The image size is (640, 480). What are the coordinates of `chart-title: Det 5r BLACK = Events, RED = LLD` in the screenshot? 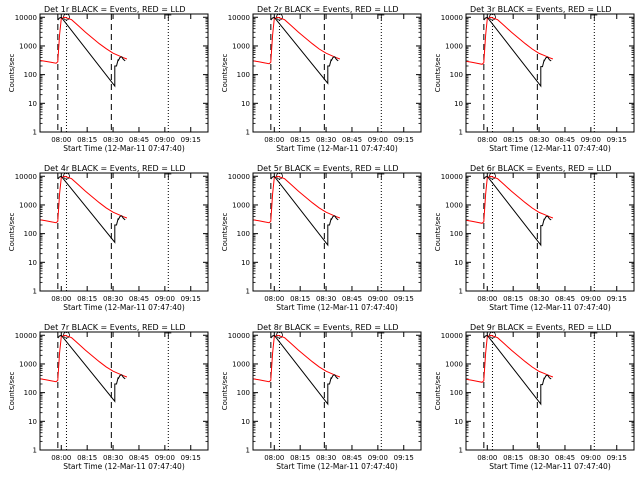 It's located at (328, 168).